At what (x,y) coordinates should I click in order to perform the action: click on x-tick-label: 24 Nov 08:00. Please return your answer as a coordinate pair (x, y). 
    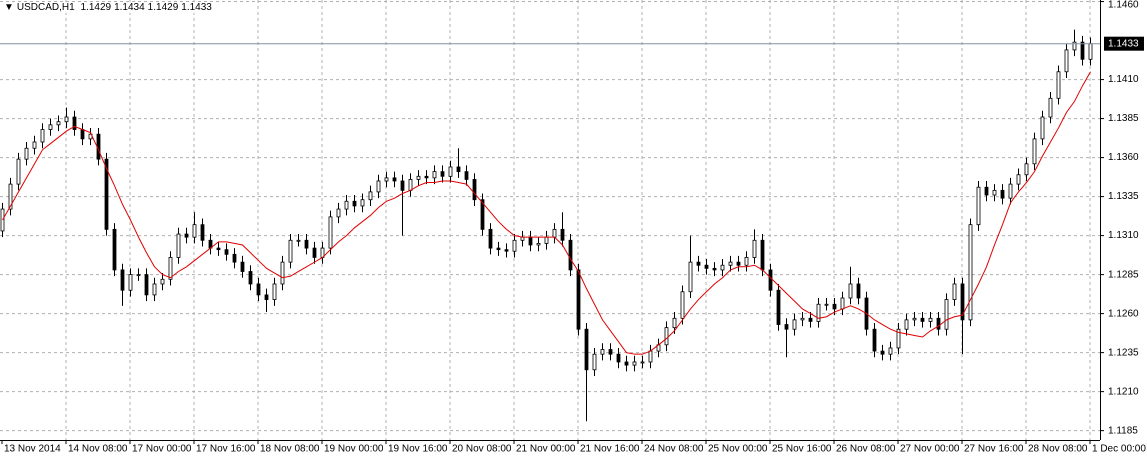
    Looking at the image, I should click on (674, 449).